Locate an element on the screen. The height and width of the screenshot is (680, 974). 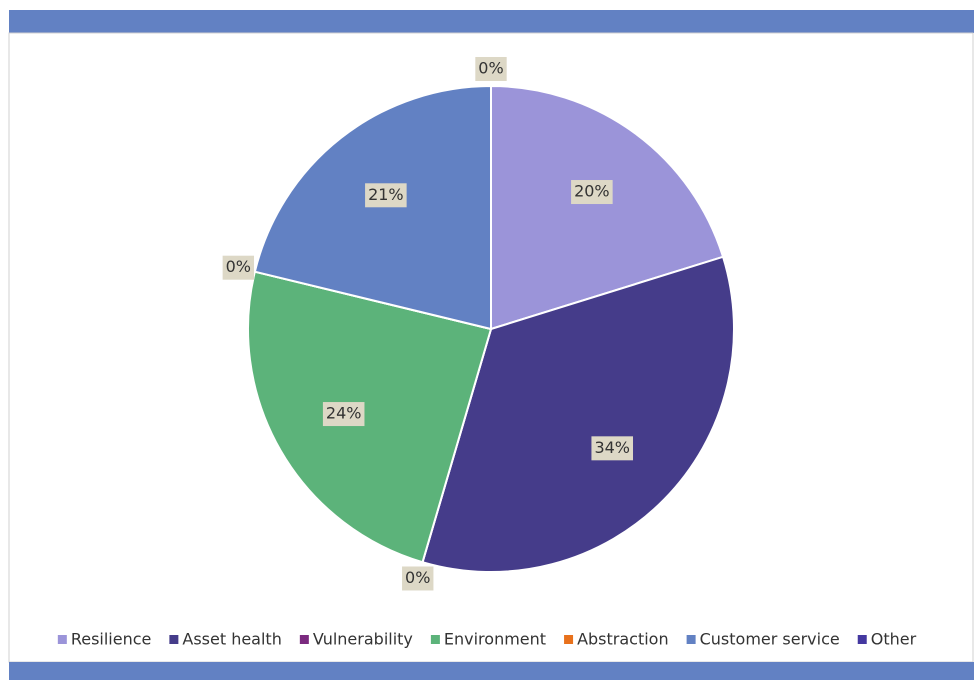
legend-label: Other is located at coordinates (894, 639).